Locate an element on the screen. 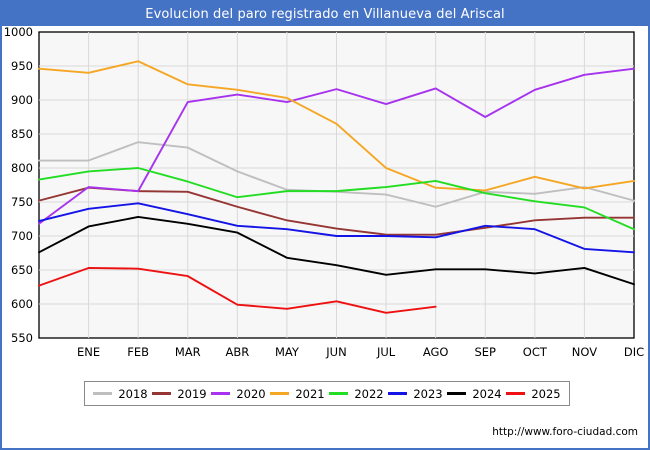  x-tick-label: FEB is located at coordinates (138, 352).